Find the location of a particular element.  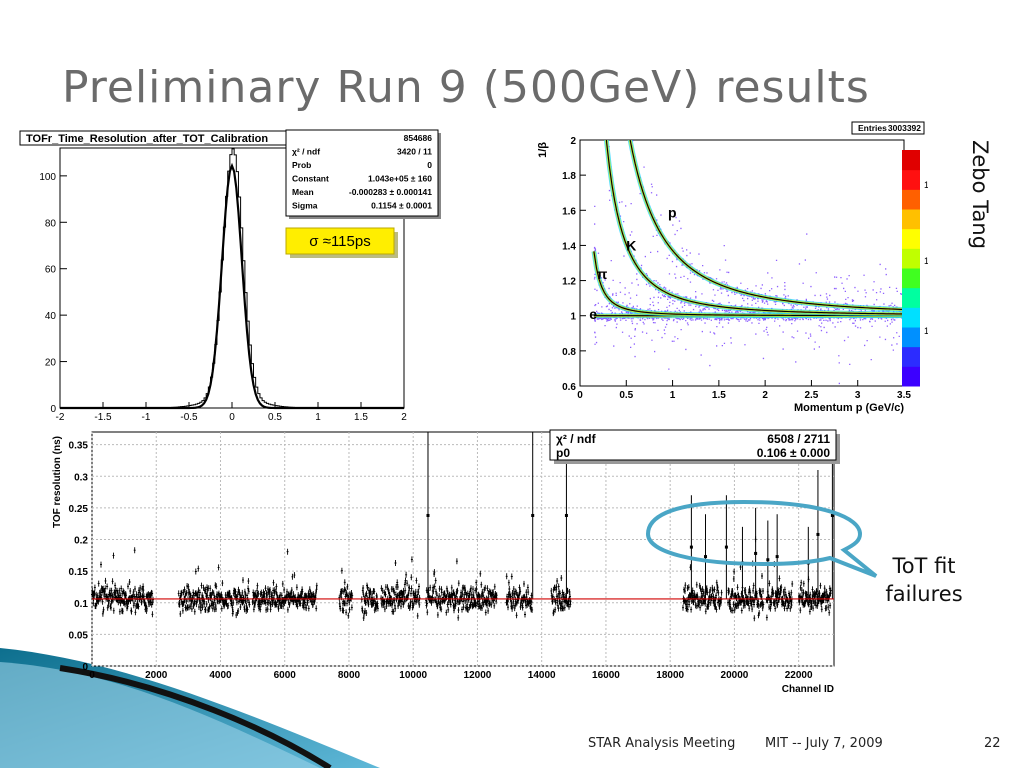

y-axis-label: 1/β is located at coordinates (543, 150).